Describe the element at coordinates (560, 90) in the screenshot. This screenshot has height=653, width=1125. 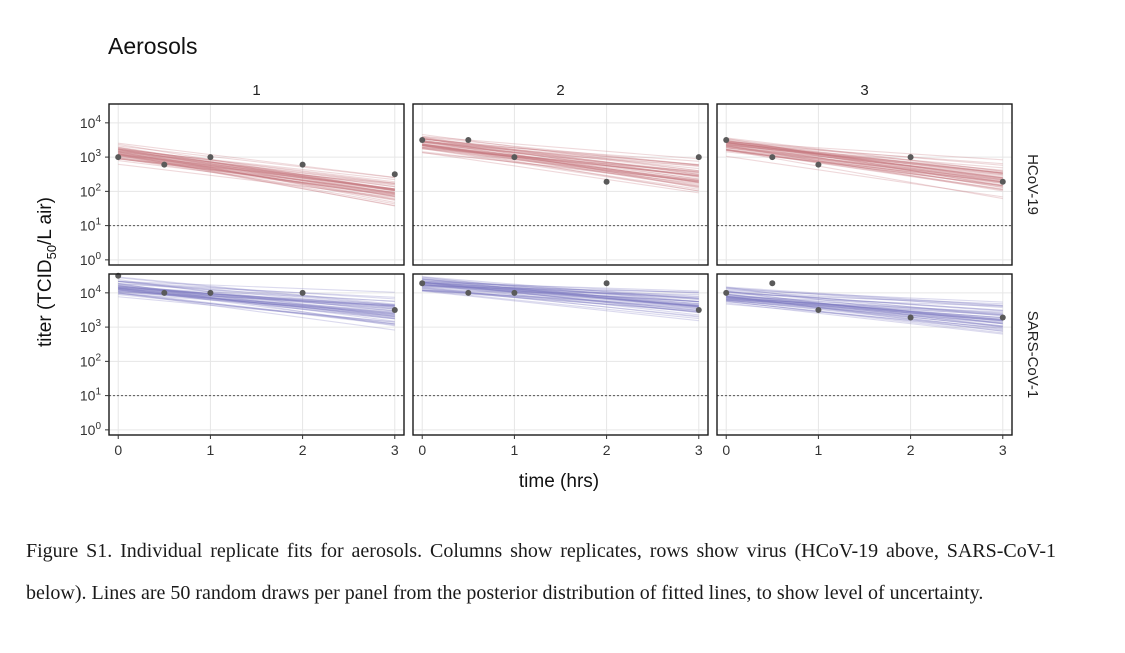
I see `column-strip-label: 2` at that location.